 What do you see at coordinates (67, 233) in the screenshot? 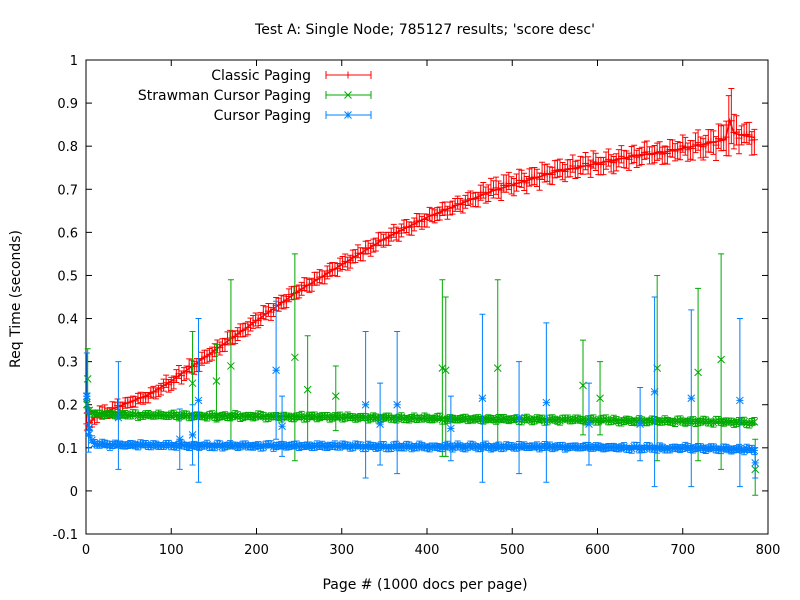
I see `y-tick-label: 0.6` at bounding box center [67, 233].